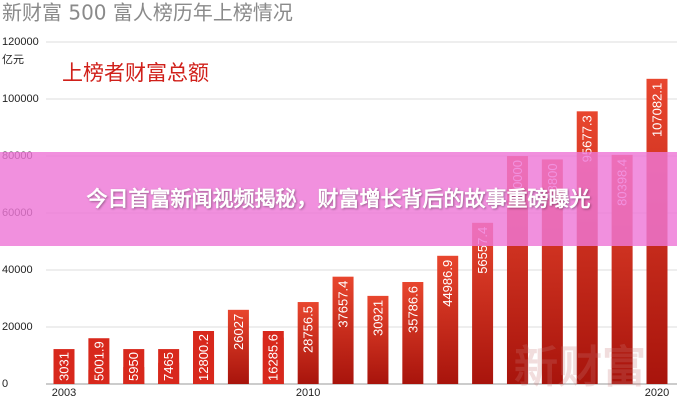 The image size is (677, 400). I want to click on value-label: 44986.9, so click(447, 283).